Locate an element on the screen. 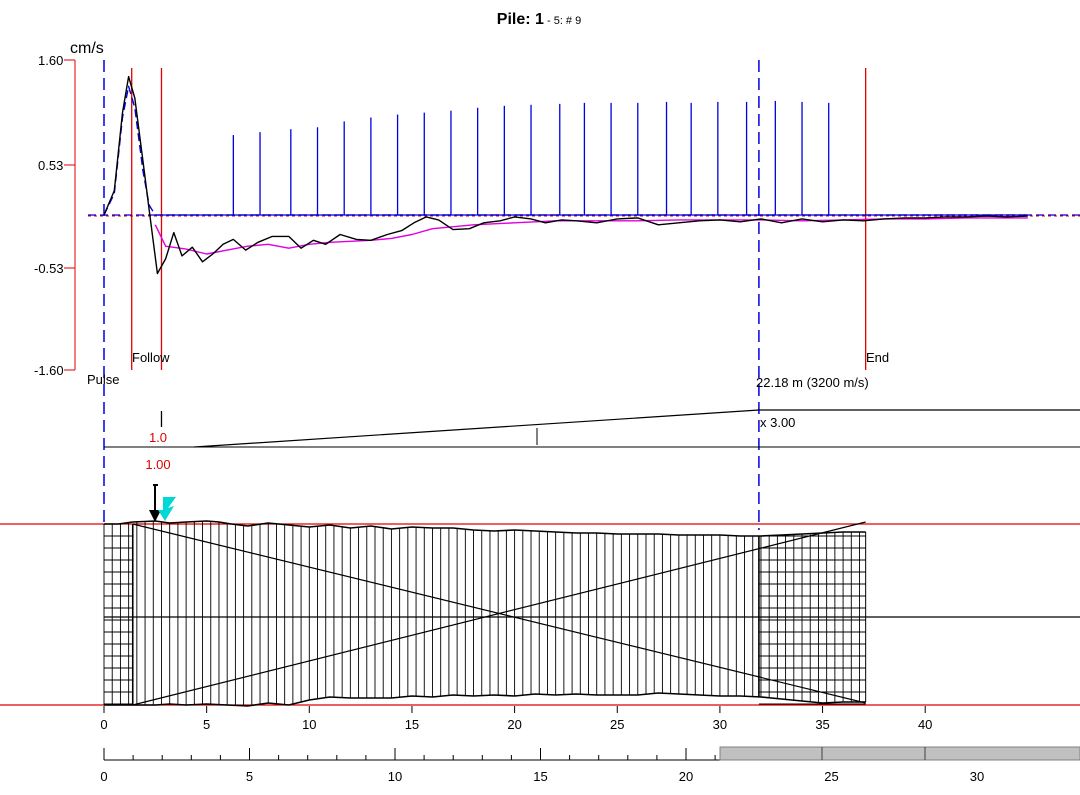  scale2-tick-label: 25 is located at coordinates (831, 776).